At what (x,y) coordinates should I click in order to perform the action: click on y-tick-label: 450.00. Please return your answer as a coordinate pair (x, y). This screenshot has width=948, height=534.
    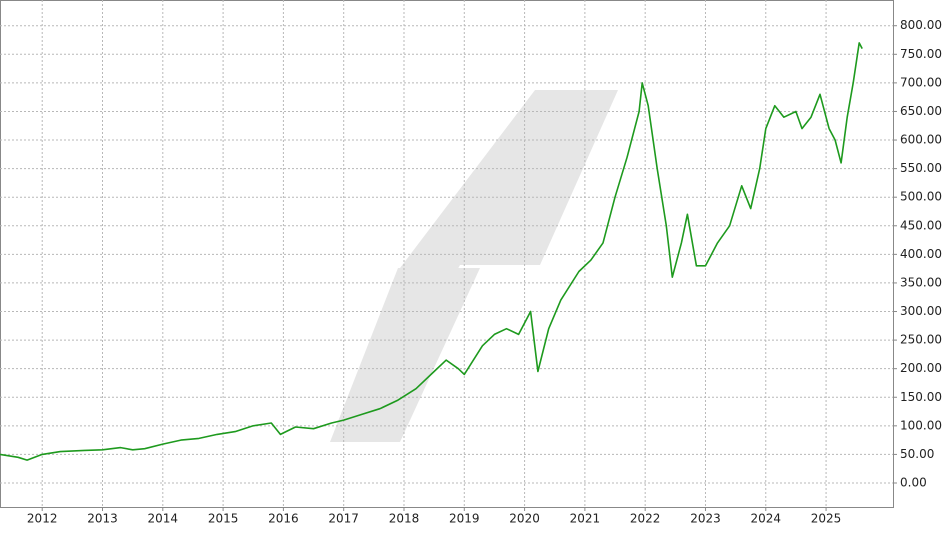
    Looking at the image, I should click on (921, 225).